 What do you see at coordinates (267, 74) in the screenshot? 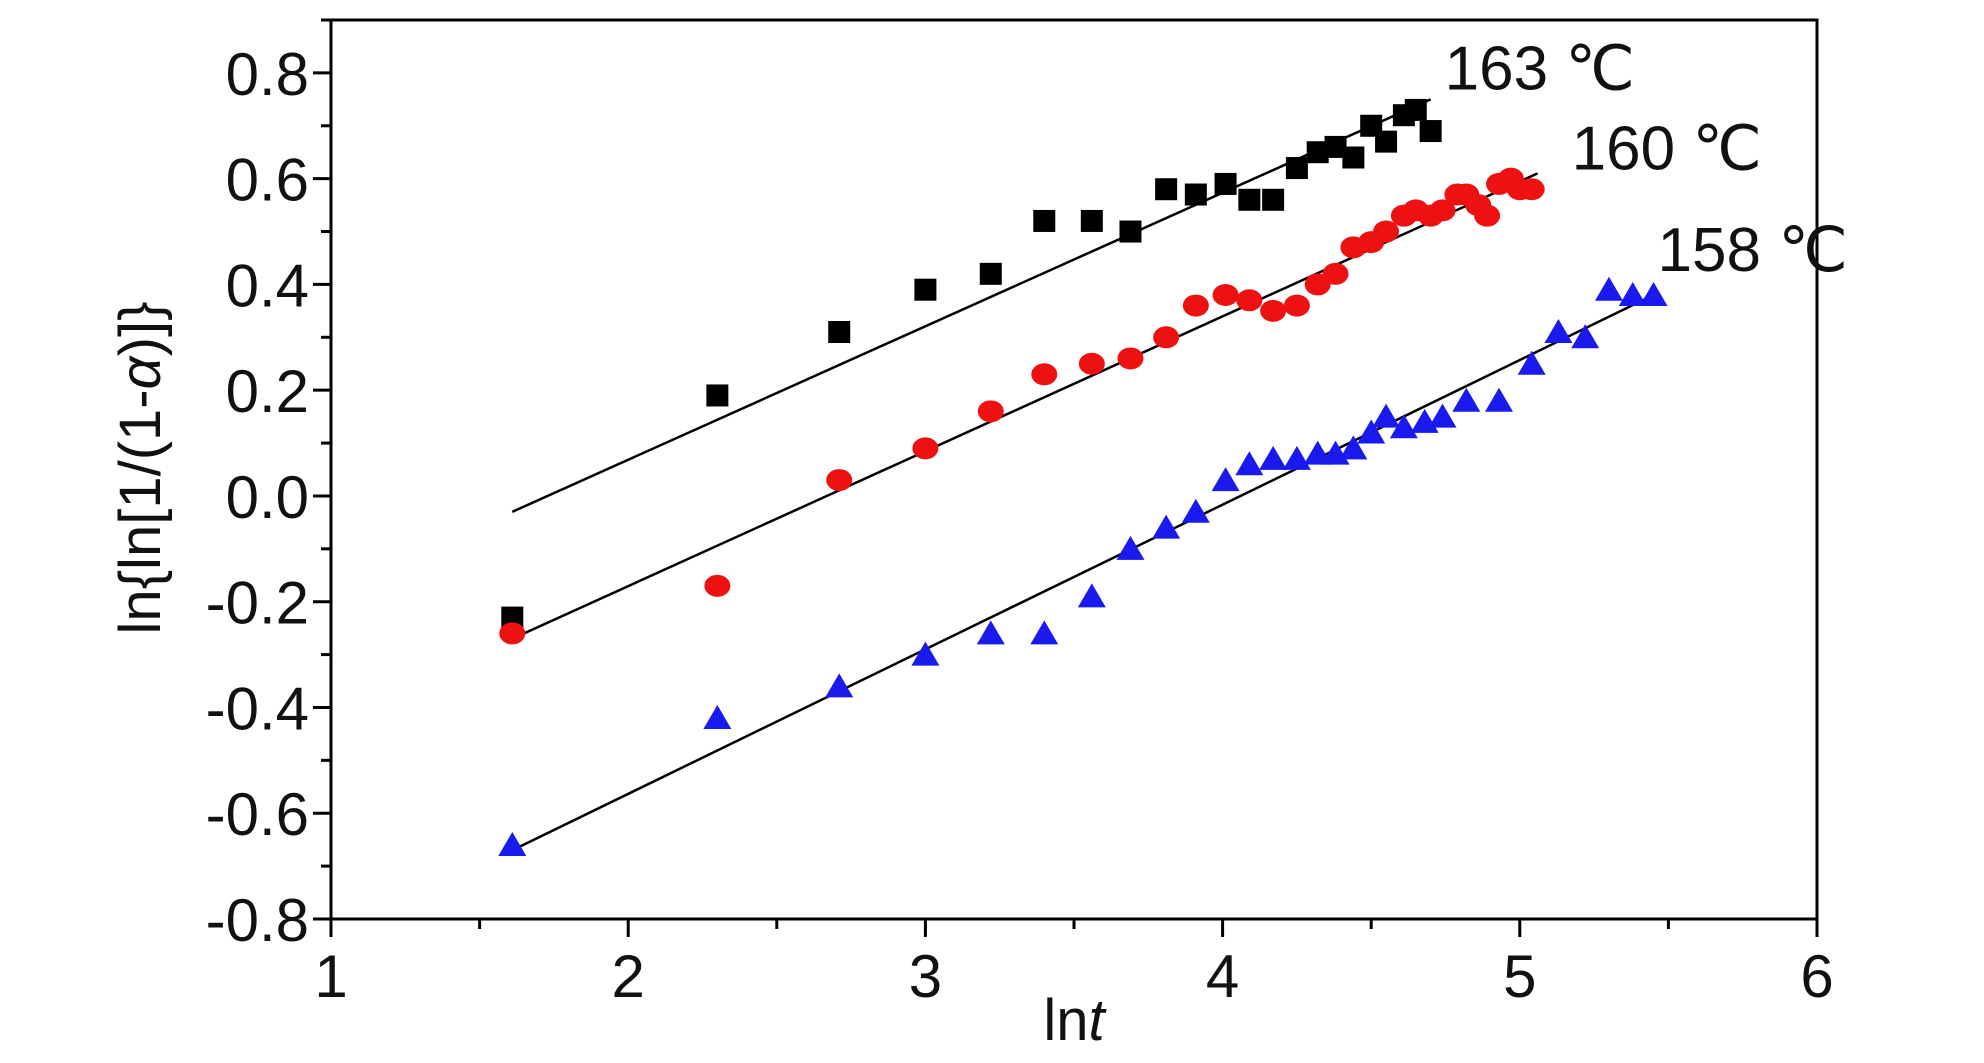
I see `y-tick-label: 0.8` at bounding box center [267, 74].